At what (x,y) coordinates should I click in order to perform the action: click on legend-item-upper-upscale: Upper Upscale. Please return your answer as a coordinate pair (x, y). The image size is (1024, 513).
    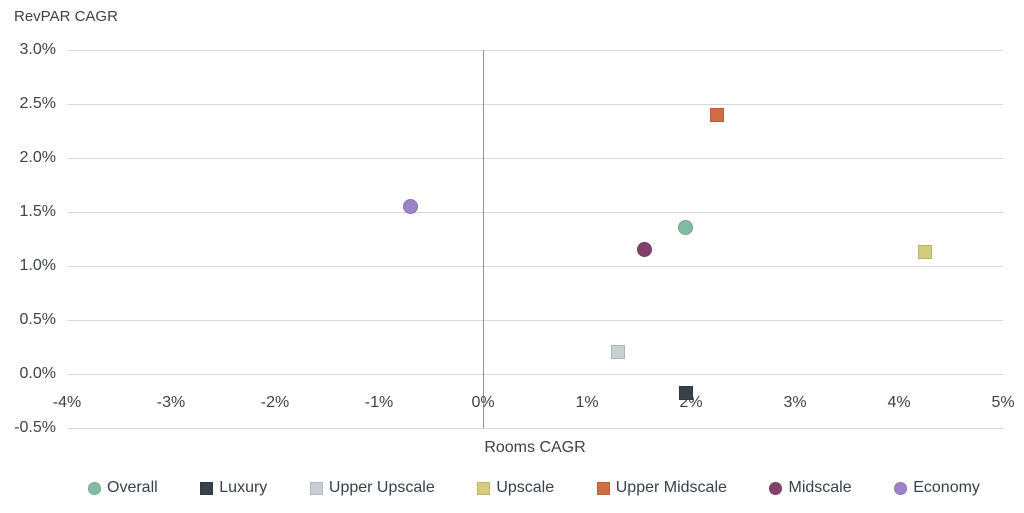
    Looking at the image, I should click on (372, 488).